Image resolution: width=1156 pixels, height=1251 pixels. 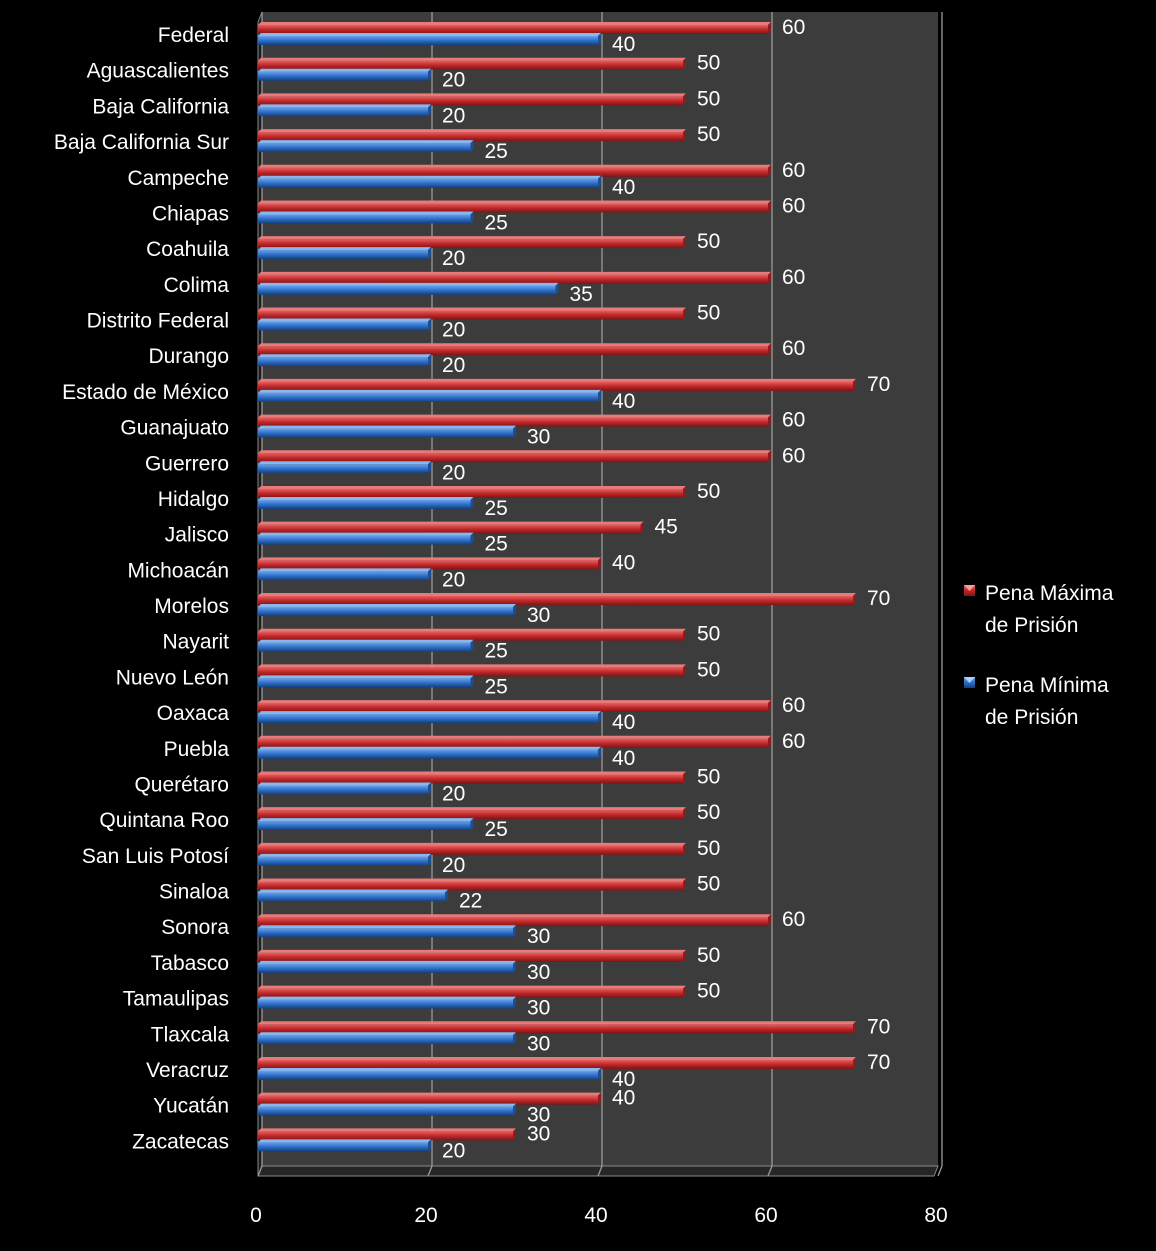 I want to click on category-label: Baja California, so click(x=160, y=106).